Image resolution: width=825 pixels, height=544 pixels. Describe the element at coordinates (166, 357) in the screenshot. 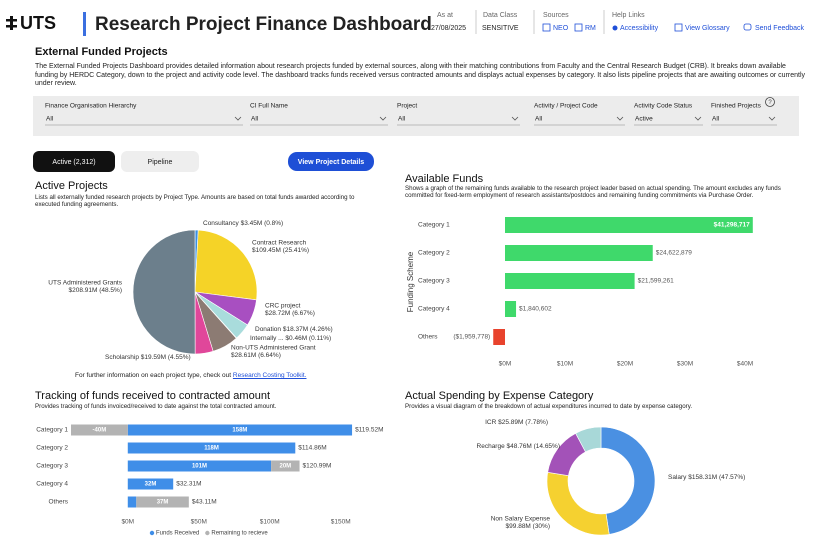

I see `slice-value: $19.59M (4.55%)` at that location.